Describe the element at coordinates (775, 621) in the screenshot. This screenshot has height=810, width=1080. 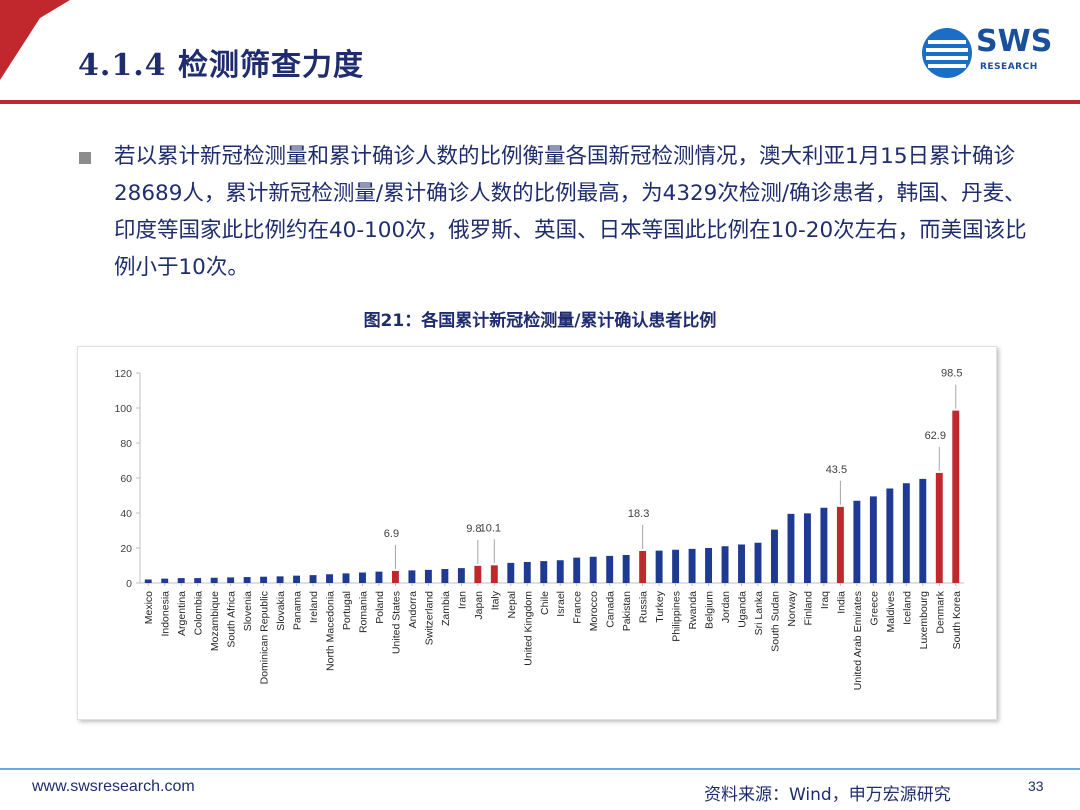
I see `x-tick-label: South Sudan` at that location.